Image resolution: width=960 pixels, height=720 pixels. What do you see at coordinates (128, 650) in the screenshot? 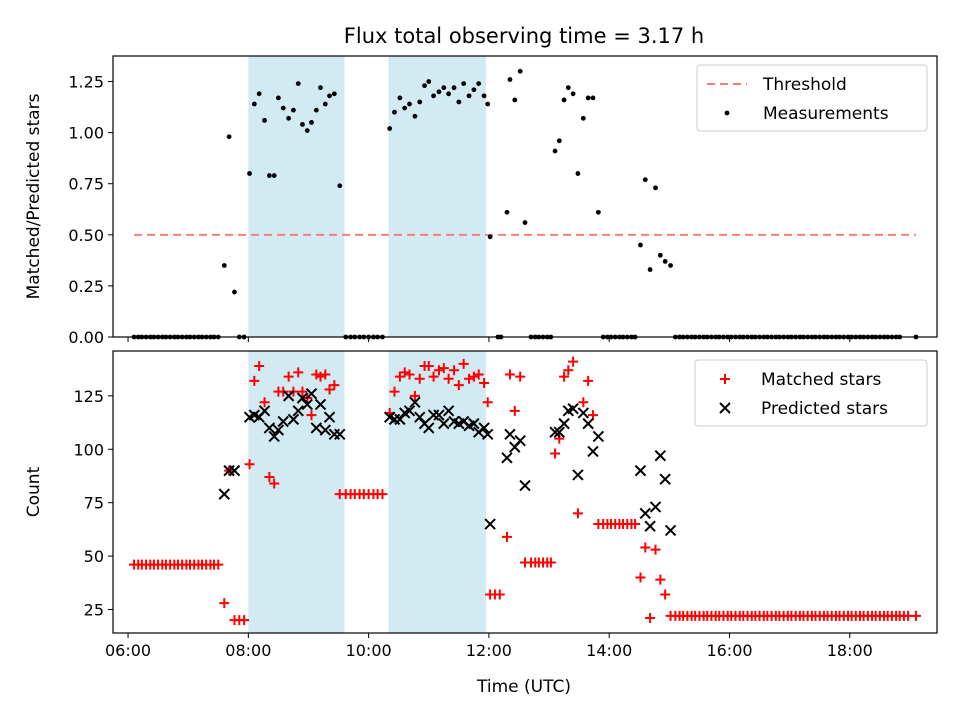
I see `x-tick-label: 06:00` at bounding box center [128, 650].